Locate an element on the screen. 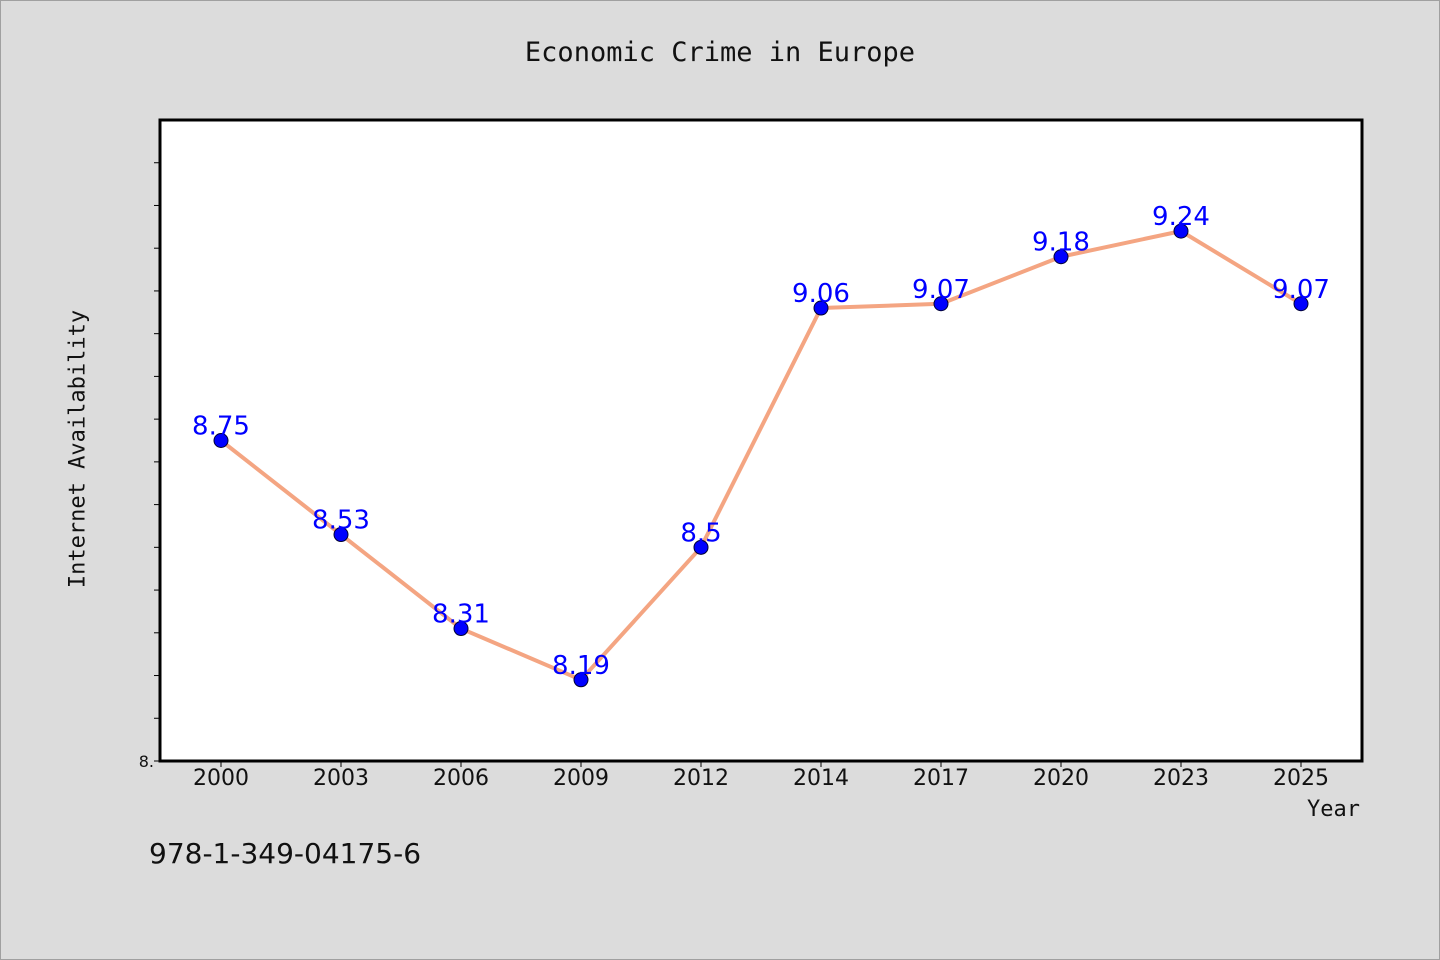 The width and height of the screenshot is (1440, 960). y-axis-ticks: 8. is located at coordinates (149, 466).